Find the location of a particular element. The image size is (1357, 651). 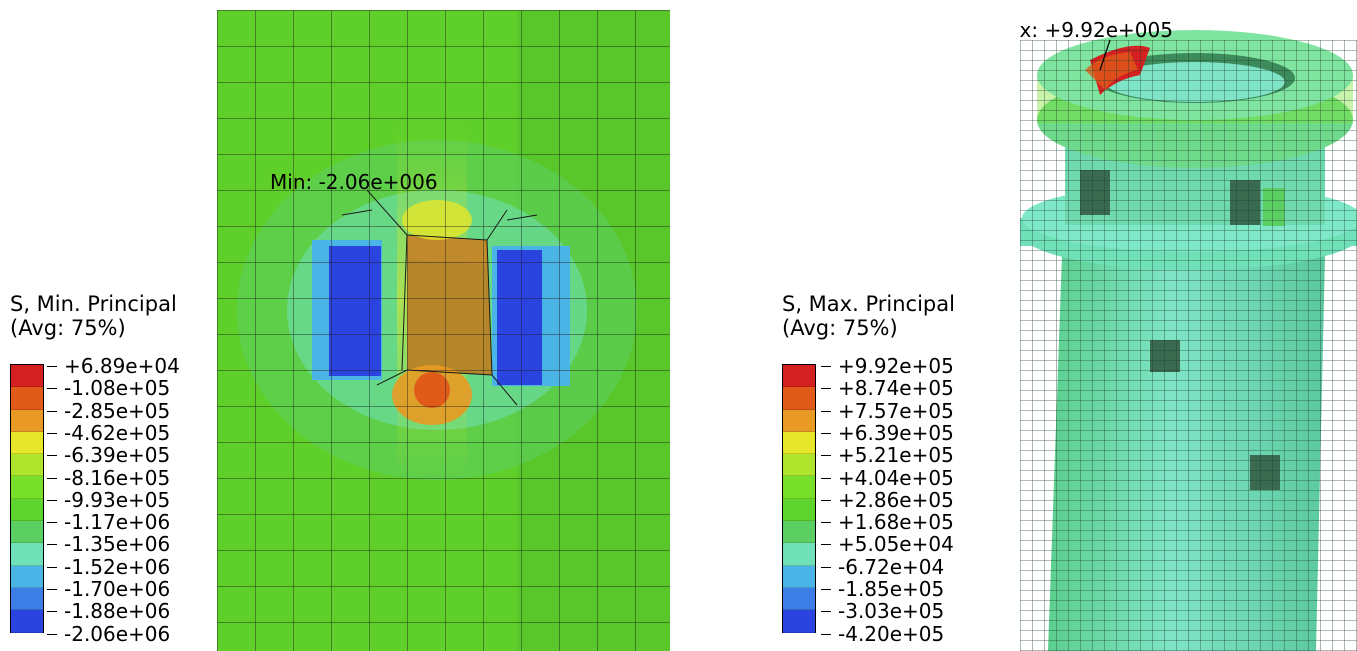

legend-label: +2.86e+05 is located at coordinates (887, 499).